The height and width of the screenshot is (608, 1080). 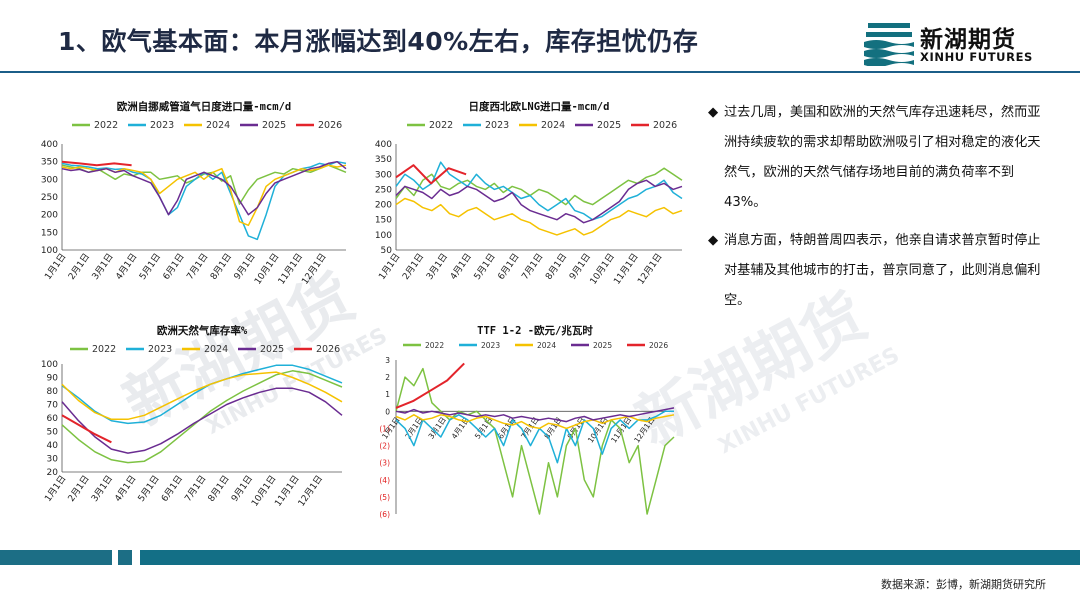 What do you see at coordinates (539, 216) in the screenshot?
I see `series-line-2024` at bounding box center [539, 216].